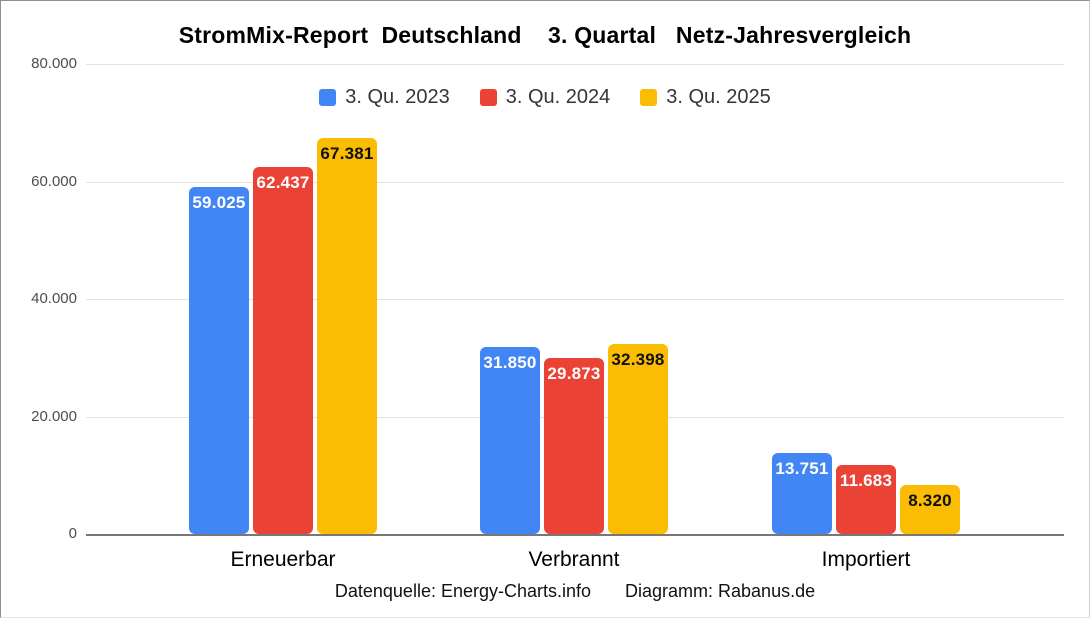 The width and height of the screenshot is (1090, 618). I want to click on x-axis-label-verbrannt: Verbrannt, so click(574, 559).